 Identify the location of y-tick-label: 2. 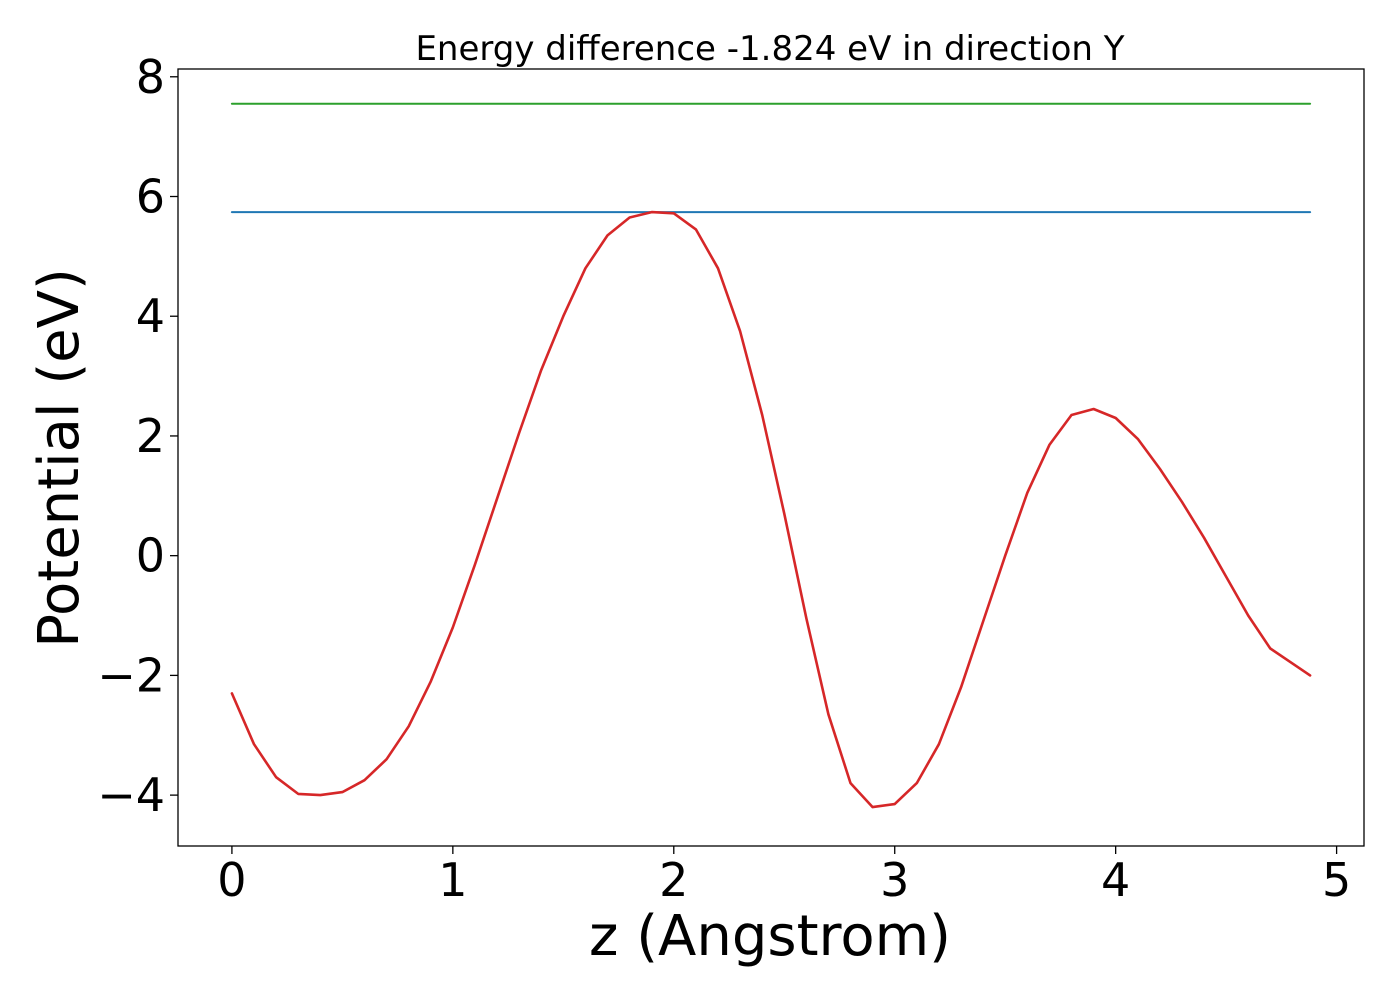
(150, 436).